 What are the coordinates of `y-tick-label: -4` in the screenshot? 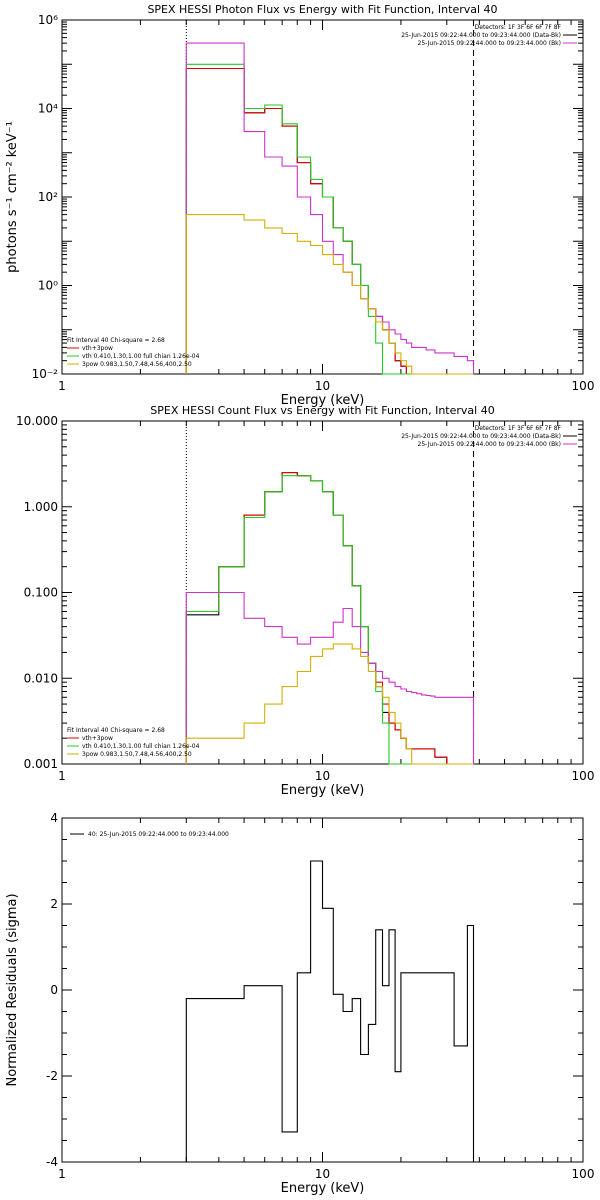 It's located at (52, 1162).